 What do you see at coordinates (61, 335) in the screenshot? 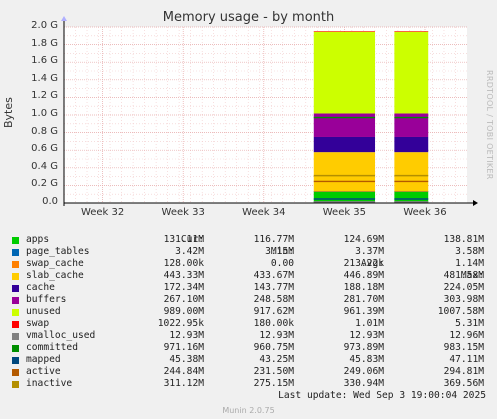
I see `legend-name: vmalloc_used` at bounding box center [61, 335].